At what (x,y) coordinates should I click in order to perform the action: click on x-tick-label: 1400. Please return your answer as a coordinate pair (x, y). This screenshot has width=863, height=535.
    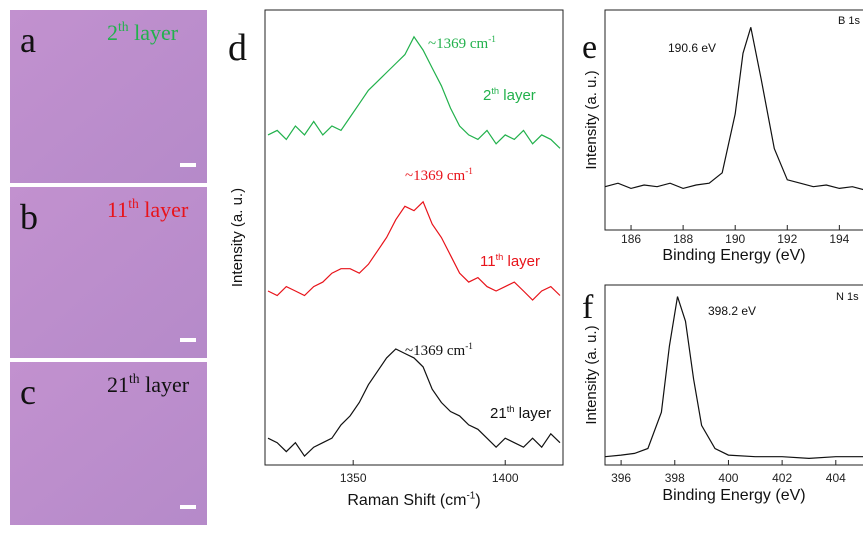
    Looking at the image, I should click on (505, 478).